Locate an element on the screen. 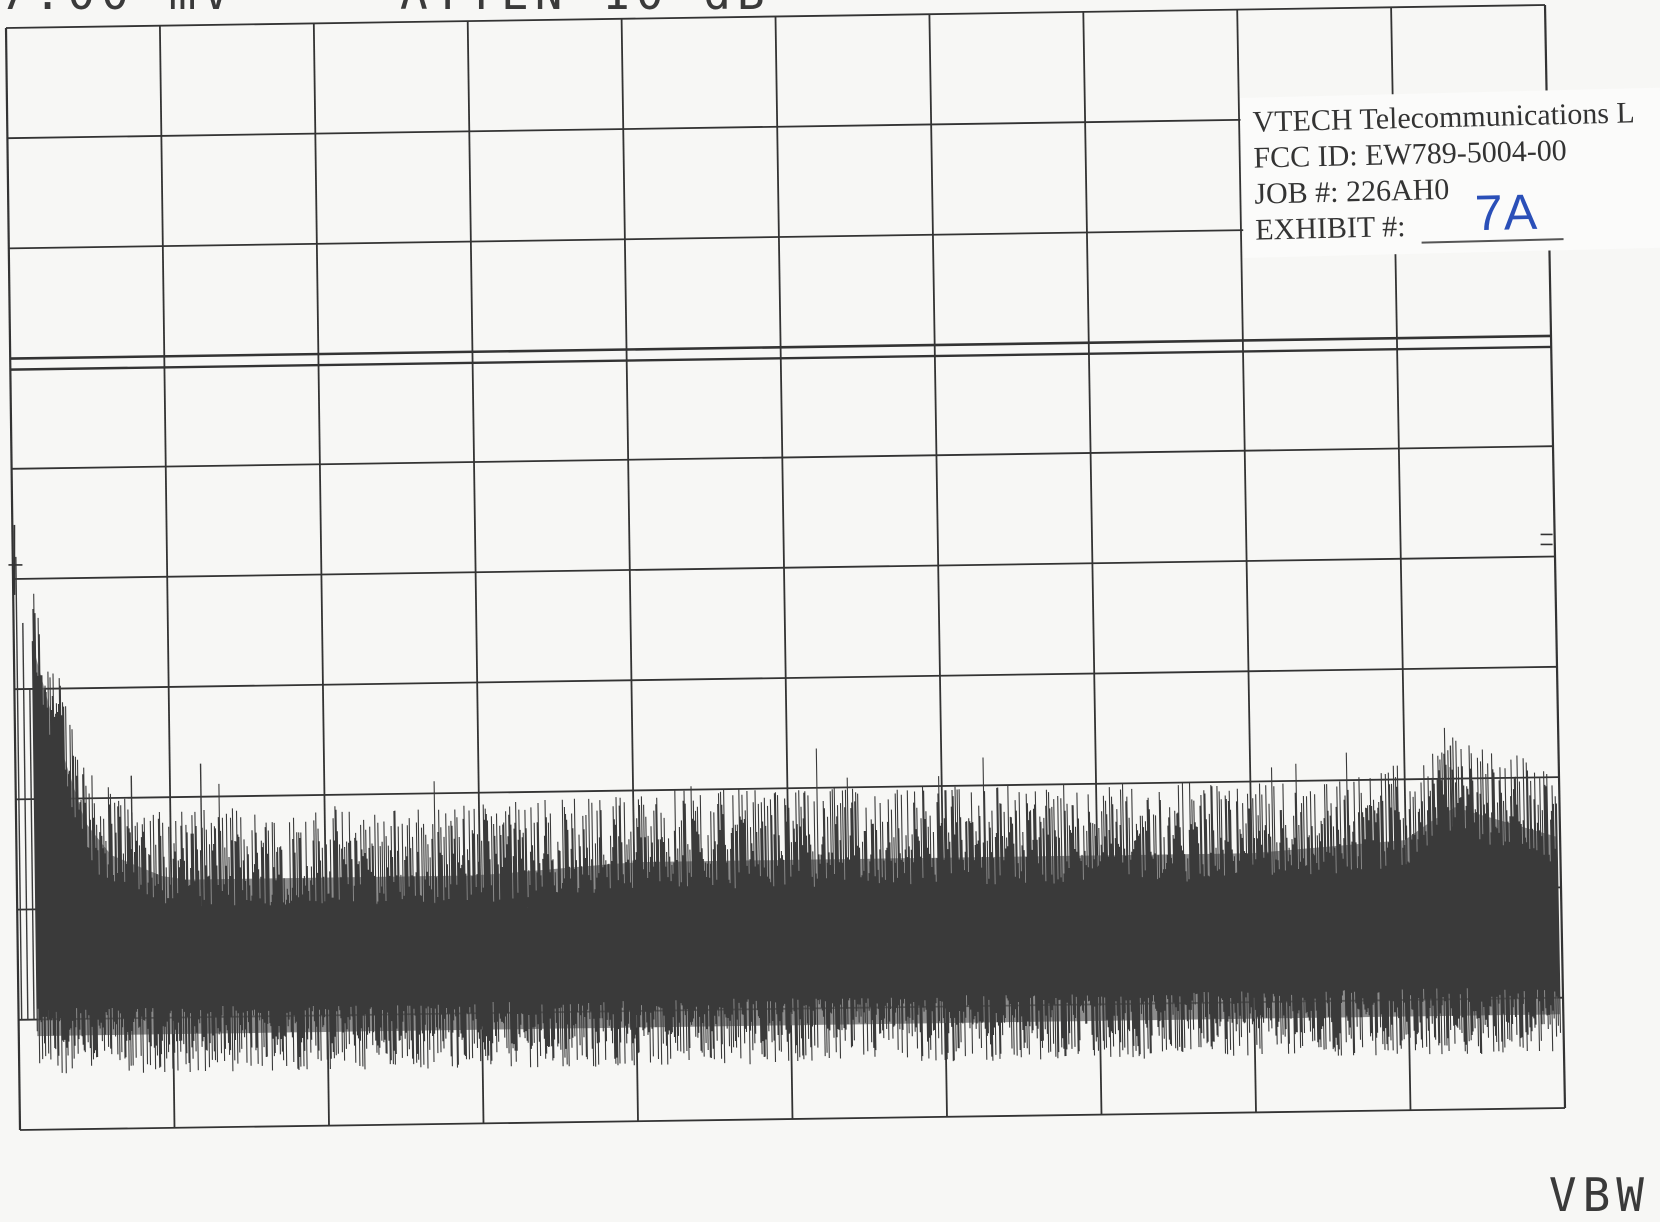  fcc-id: FCC ID: EW789-5004-00 is located at coordinates (1410, 154).